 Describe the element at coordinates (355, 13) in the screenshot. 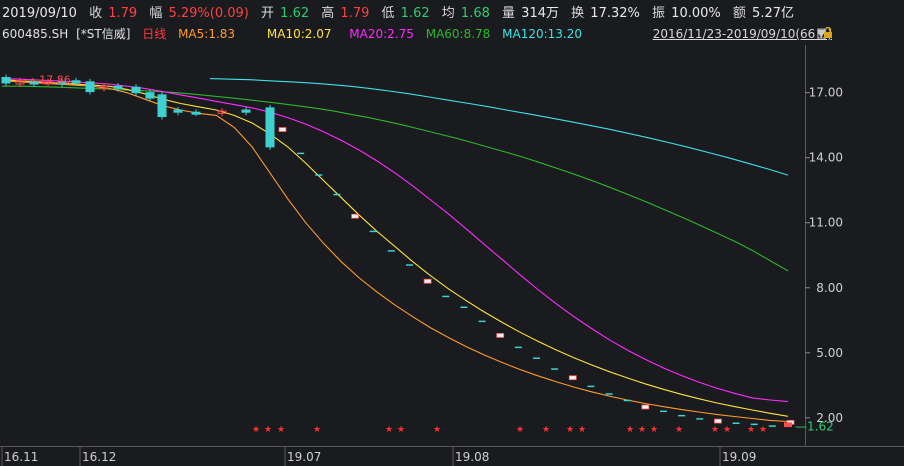

I see `high-value: 1.79` at that location.